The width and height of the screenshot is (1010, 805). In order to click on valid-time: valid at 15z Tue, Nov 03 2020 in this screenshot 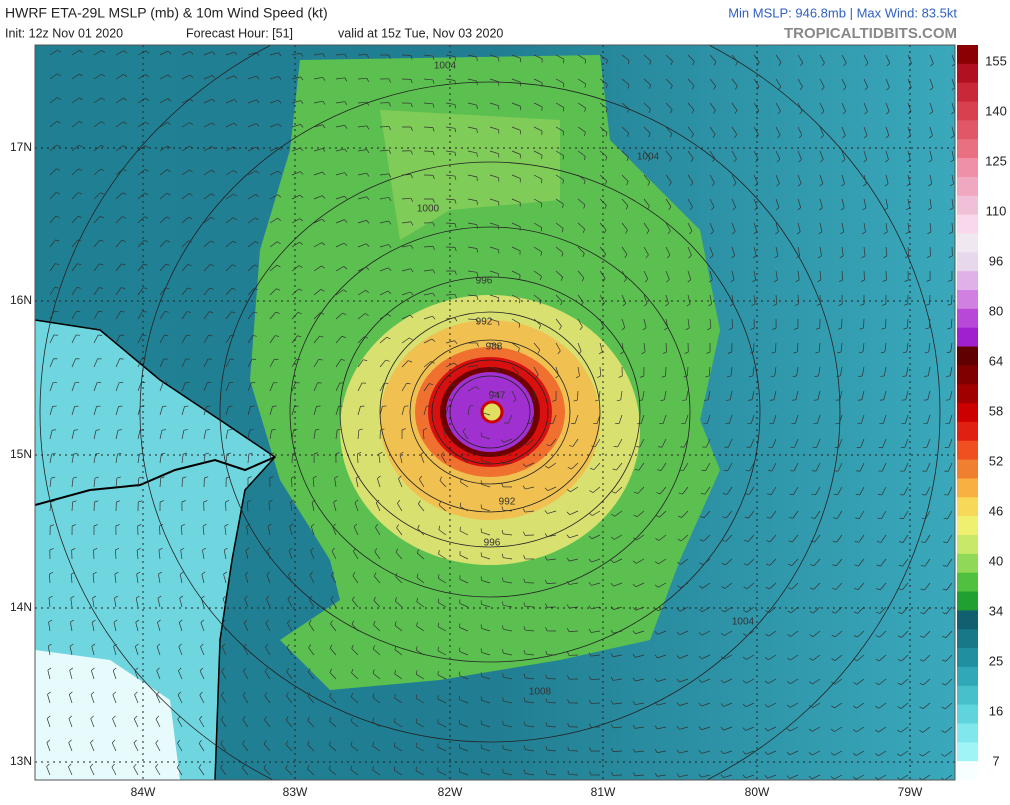, I will do `click(420, 33)`.